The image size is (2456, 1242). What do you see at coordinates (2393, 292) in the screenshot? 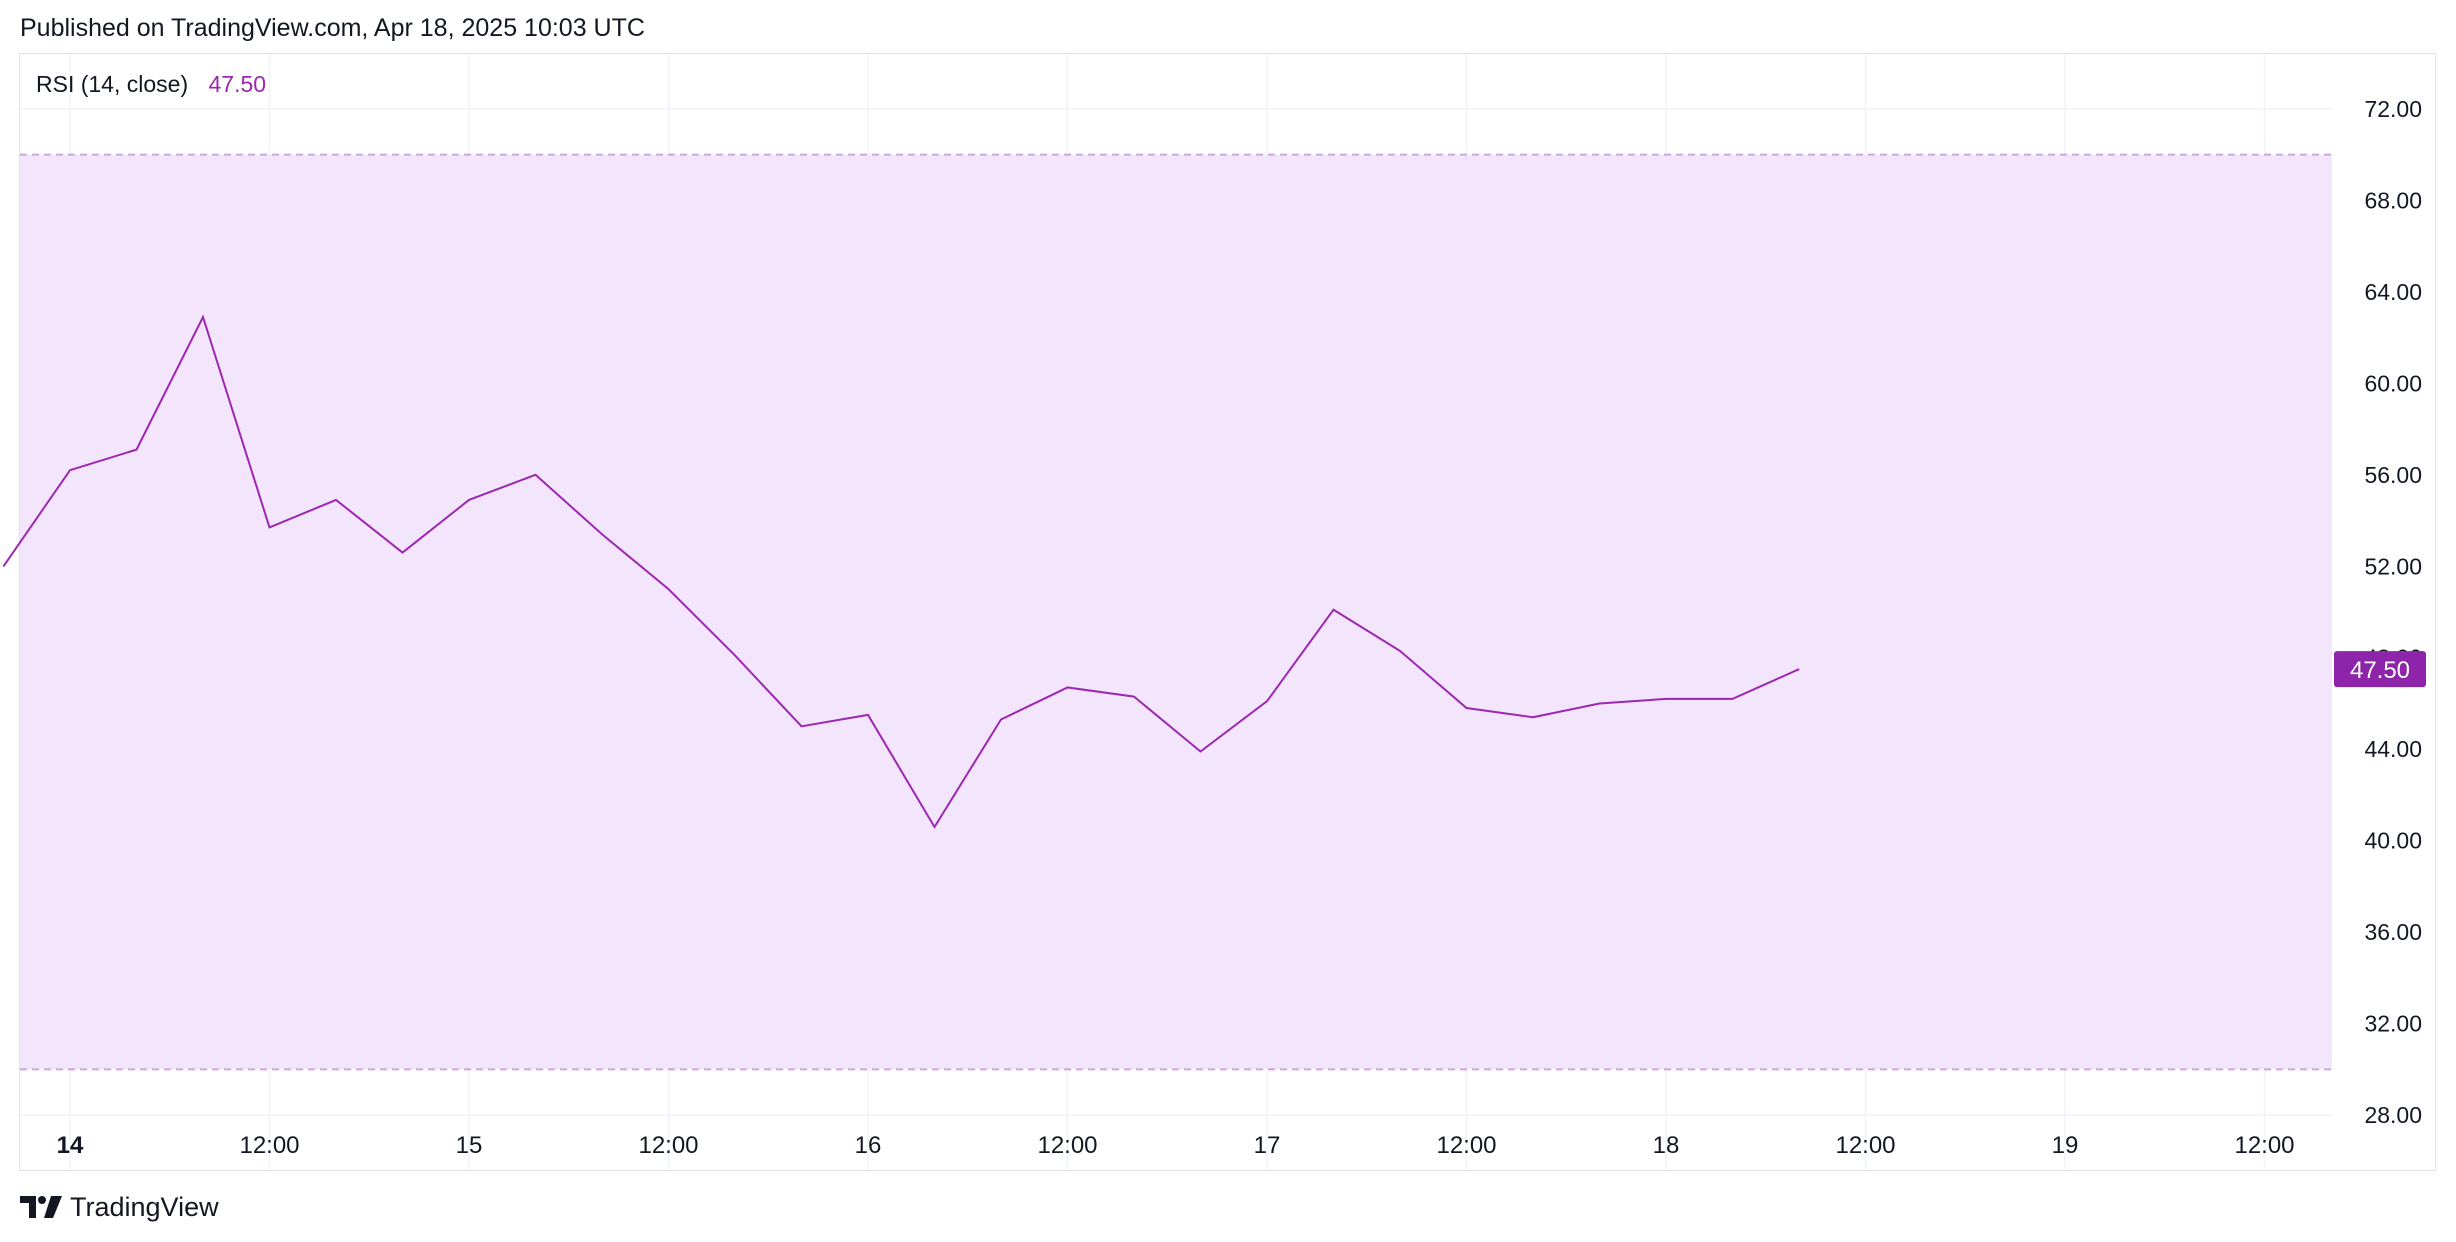
I see `y-tick-label: 64.00` at bounding box center [2393, 292].